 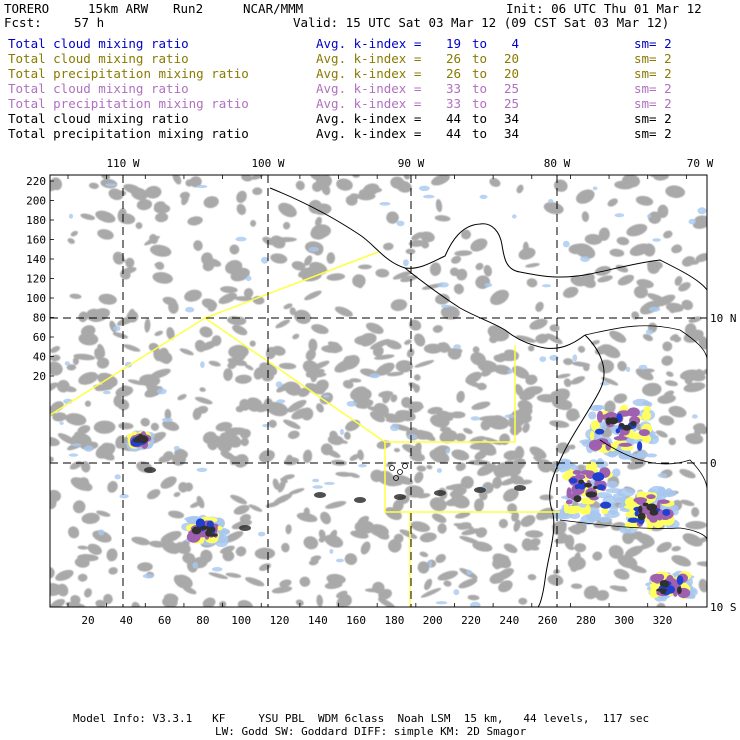 What do you see at coordinates (573, 480) in the screenshot?
I see `convective-blue` at bounding box center [573, 480].